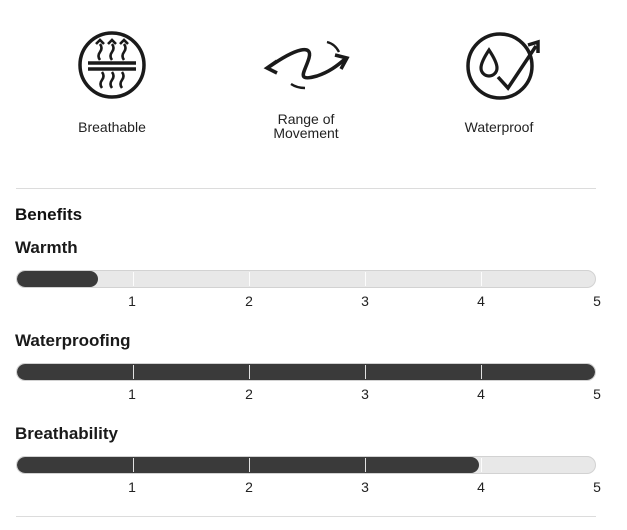 This screenshot has height=530, width=627. Describe the element at coordinates (49, 214) in the screenshot. I see `benefits-heading: Benefits` at that location.